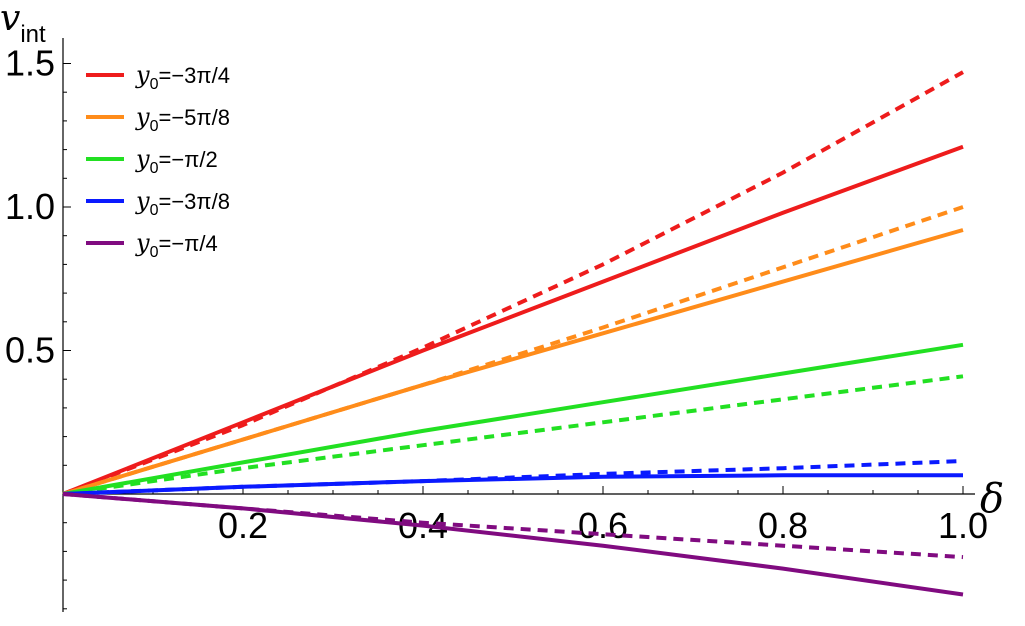  Describe the element at coordinates (23, 24) in the screenshot. I see `y-axis-title: vint` at that location.